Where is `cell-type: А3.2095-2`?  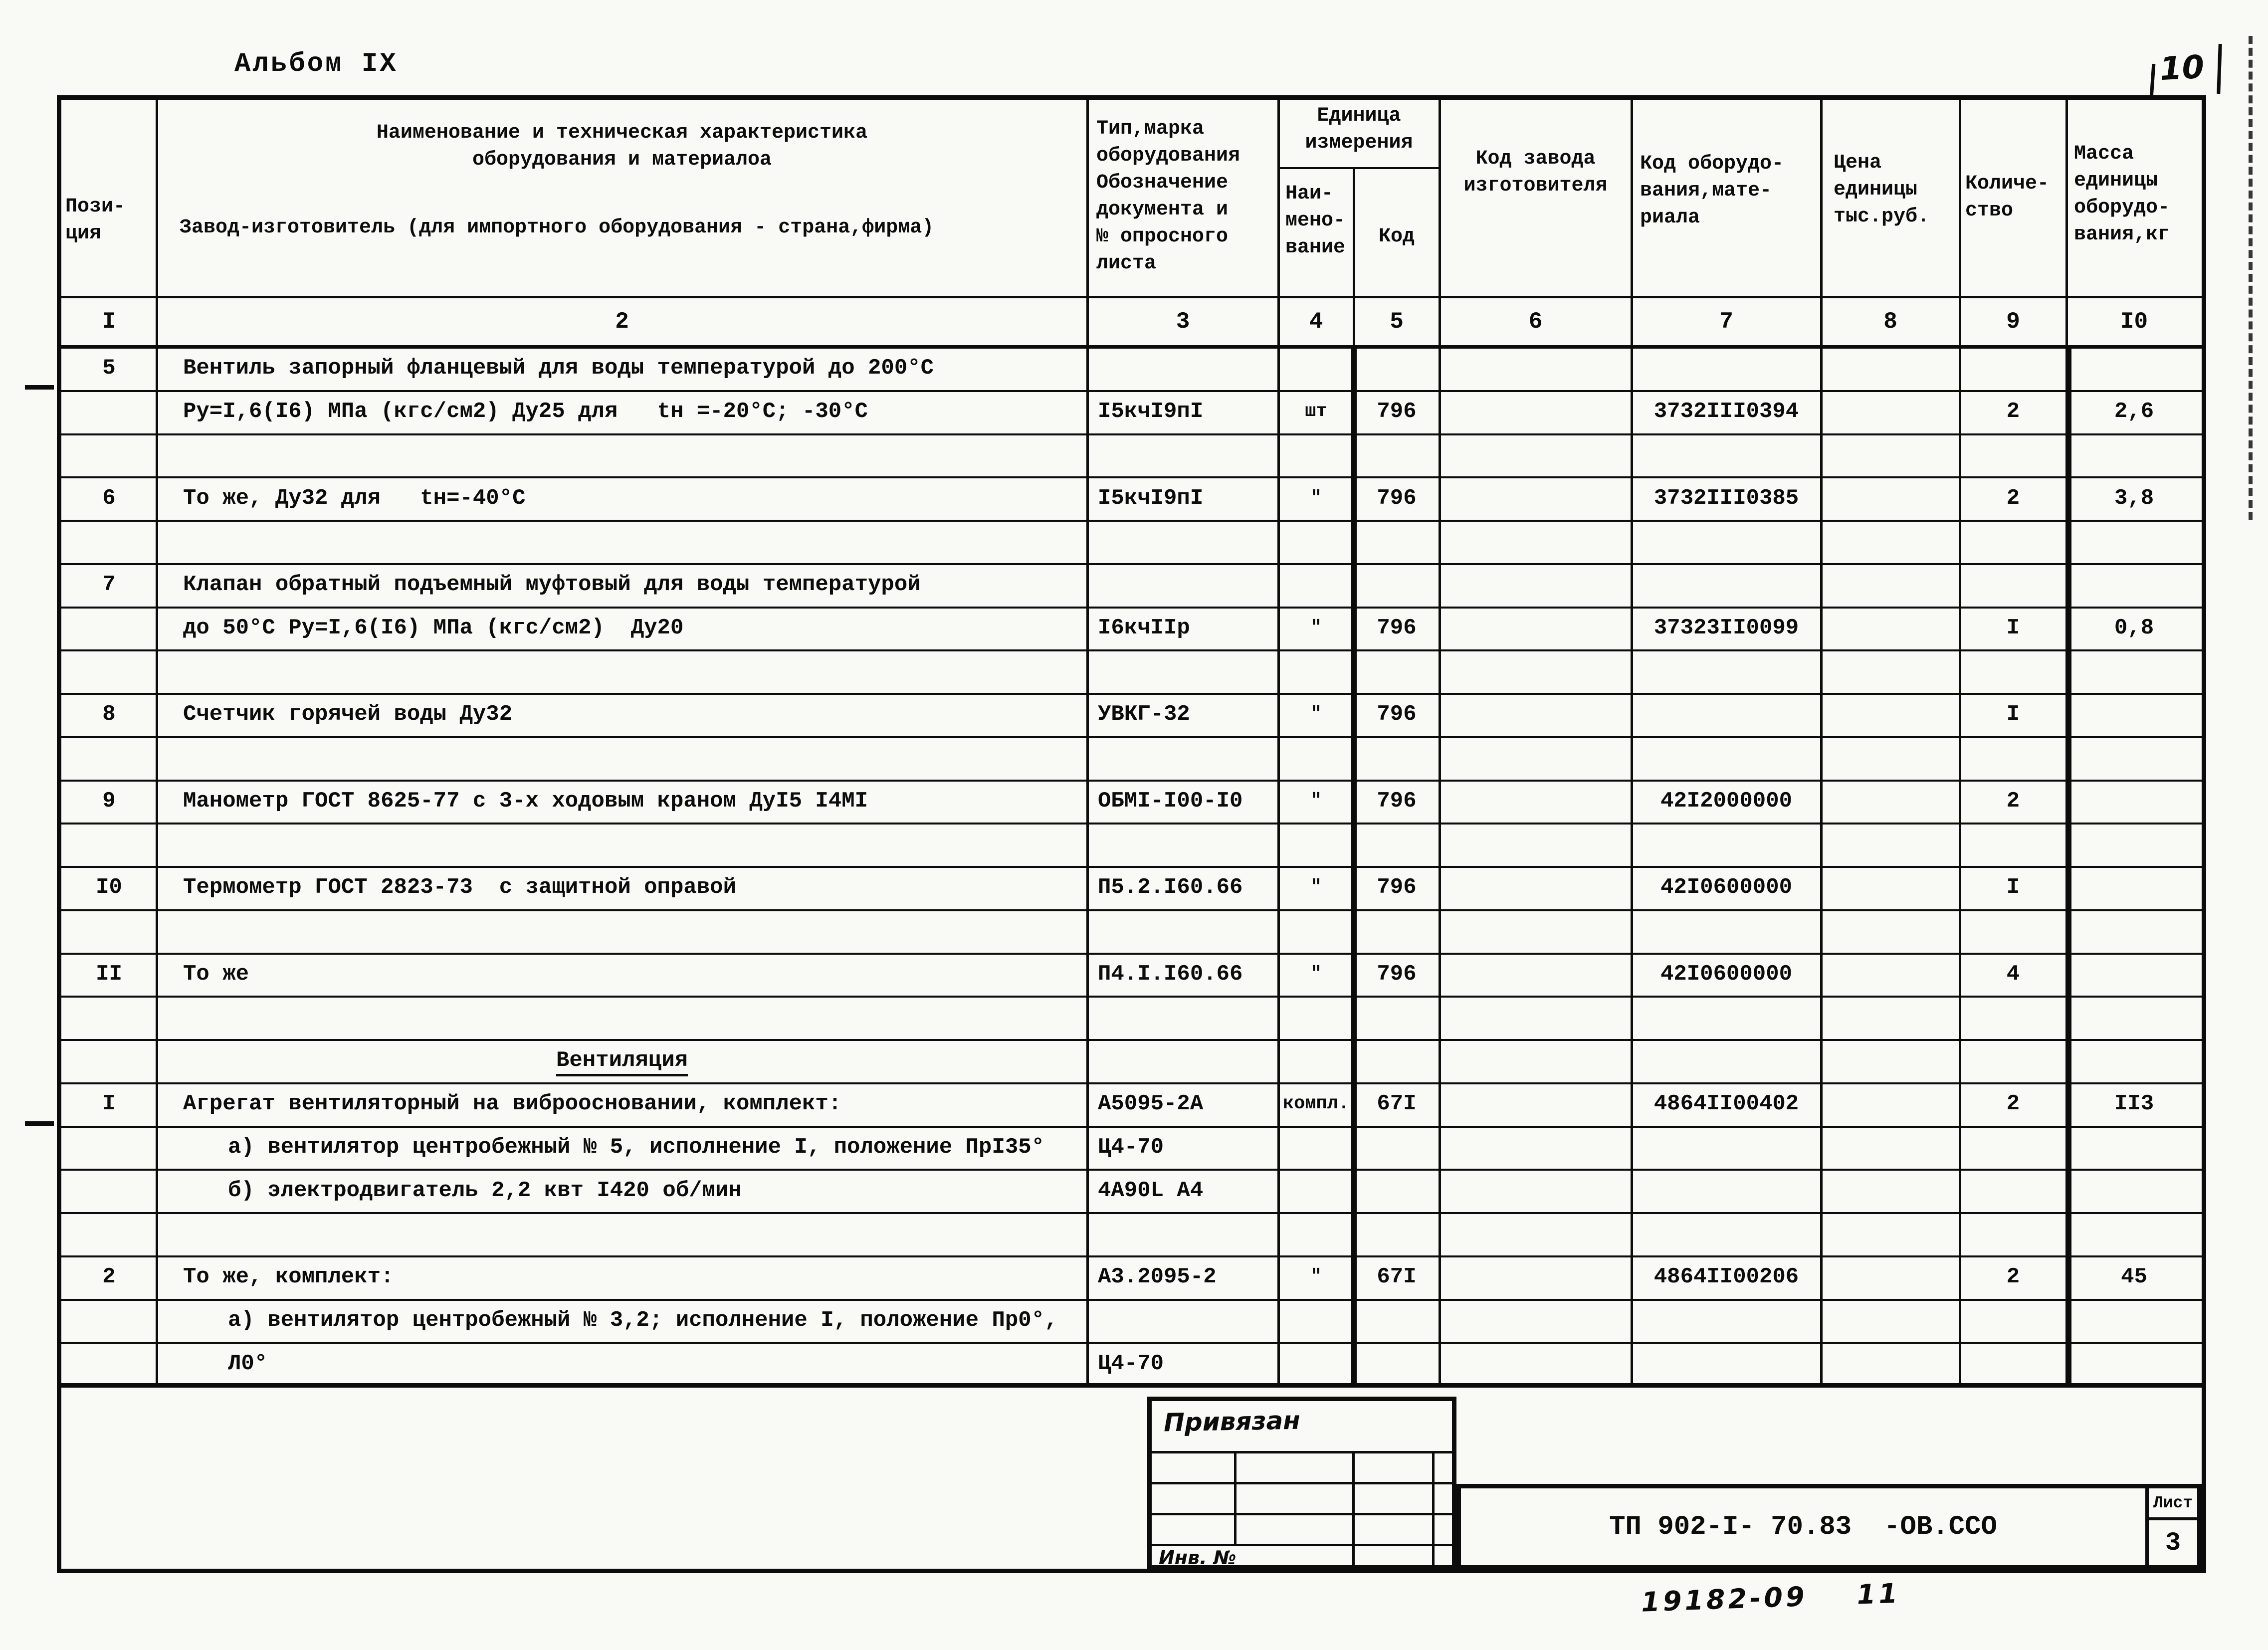 cell-type: А3.2095-2 is located at coordinates (1158, 1277).